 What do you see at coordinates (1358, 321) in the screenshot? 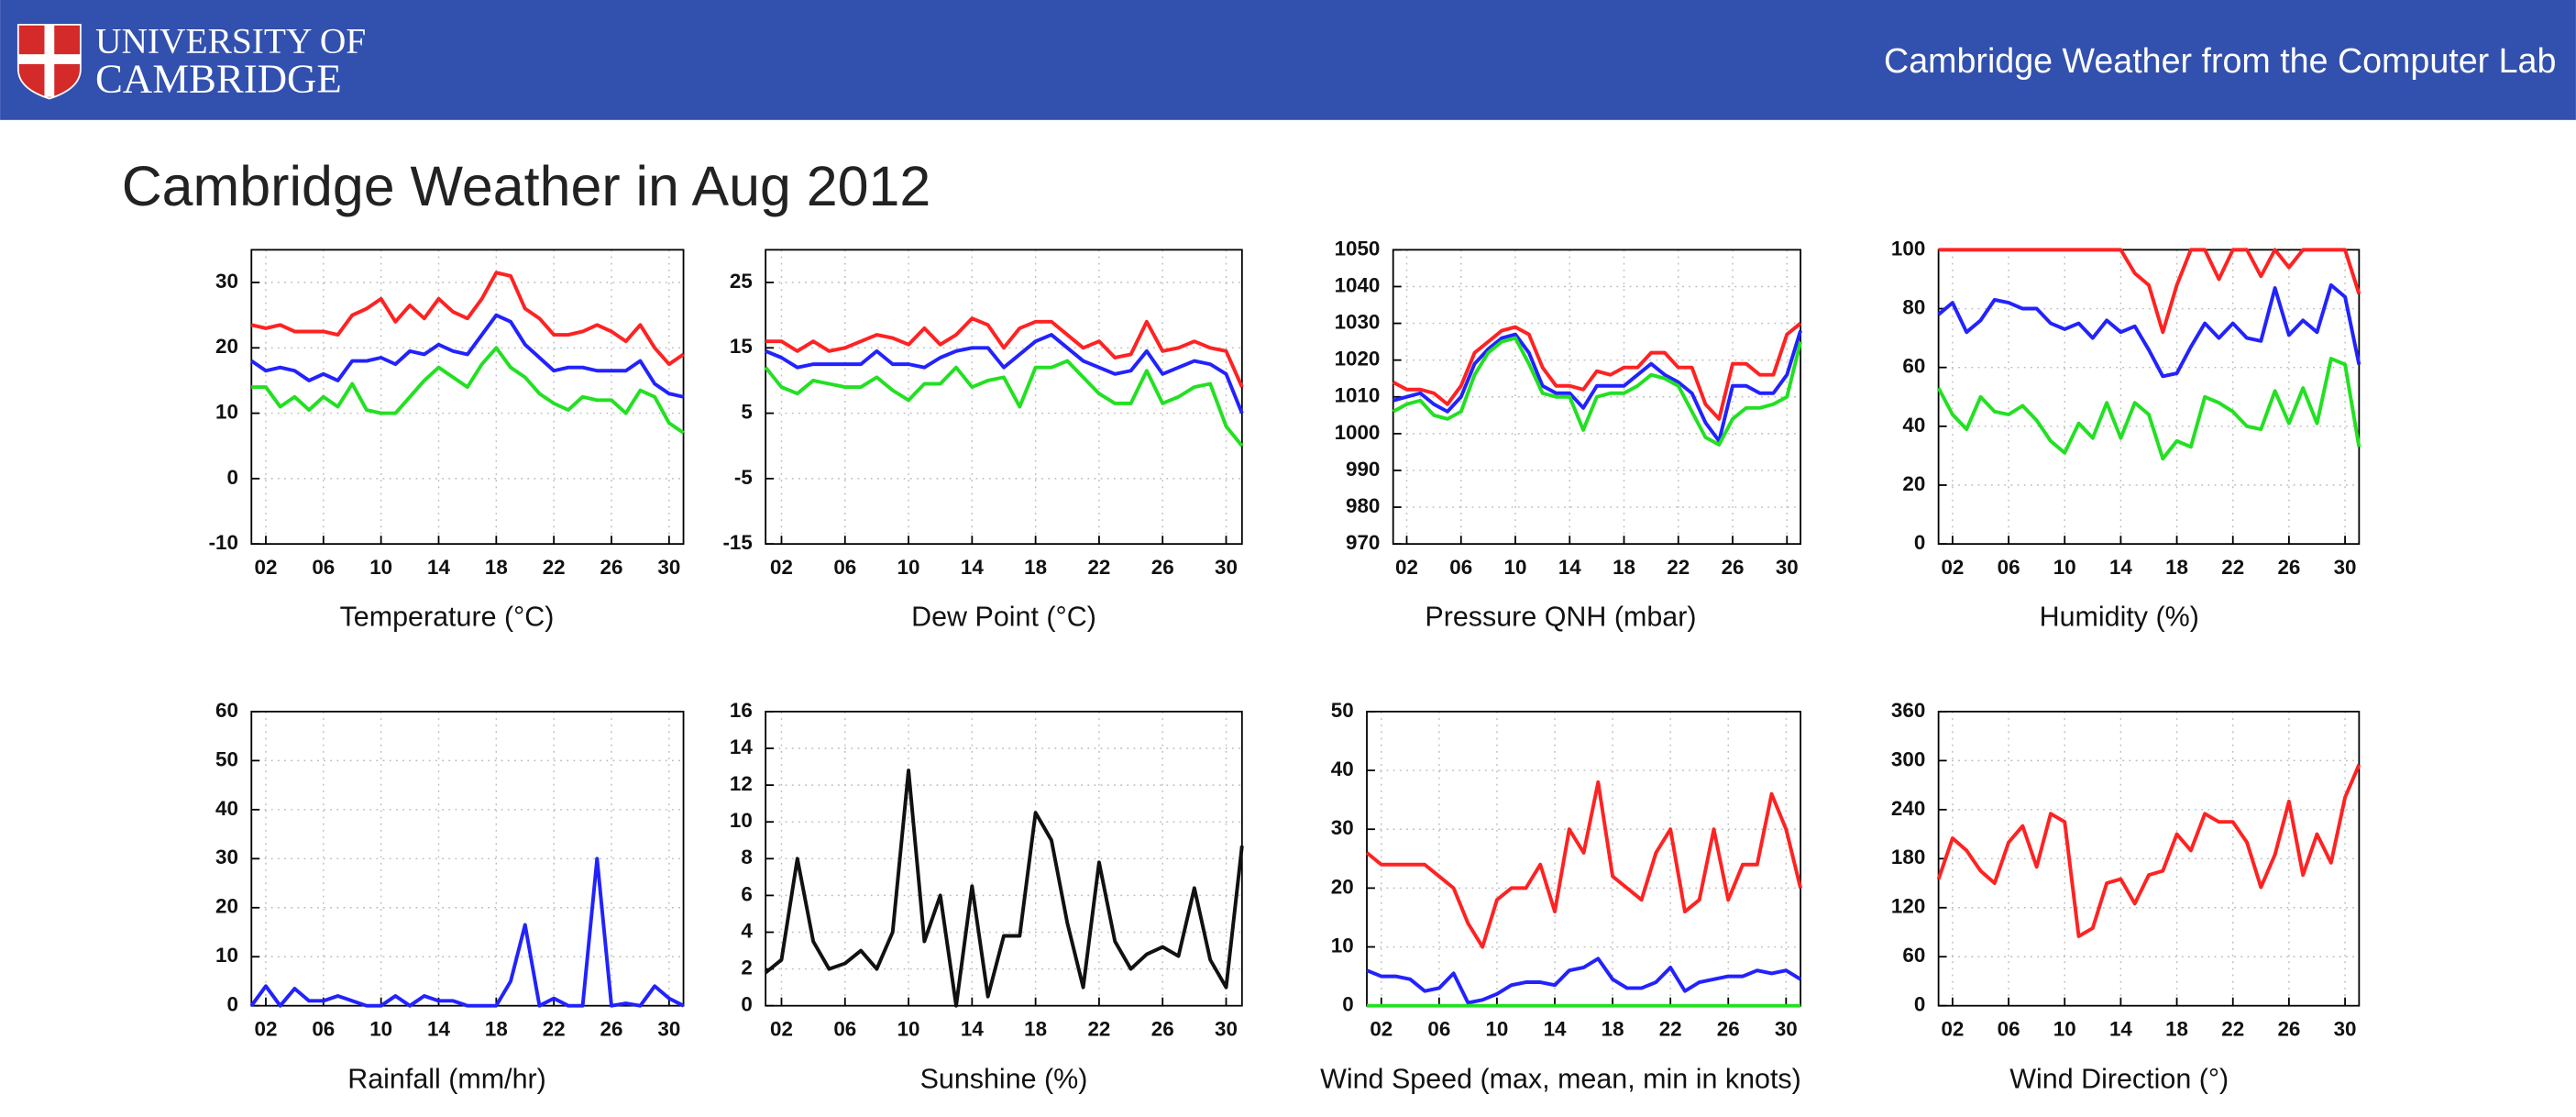
I see `y-tick-label: 1030` at bounding box center [1358, 321].